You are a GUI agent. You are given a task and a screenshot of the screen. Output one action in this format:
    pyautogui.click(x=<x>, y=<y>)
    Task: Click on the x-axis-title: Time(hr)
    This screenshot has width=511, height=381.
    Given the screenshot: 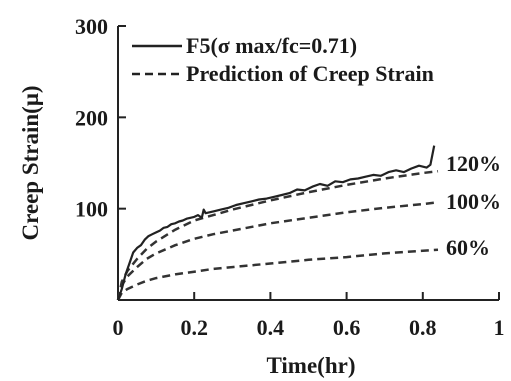 What is the action you would take?
    pyautogui.click(x=310, y=365)
    